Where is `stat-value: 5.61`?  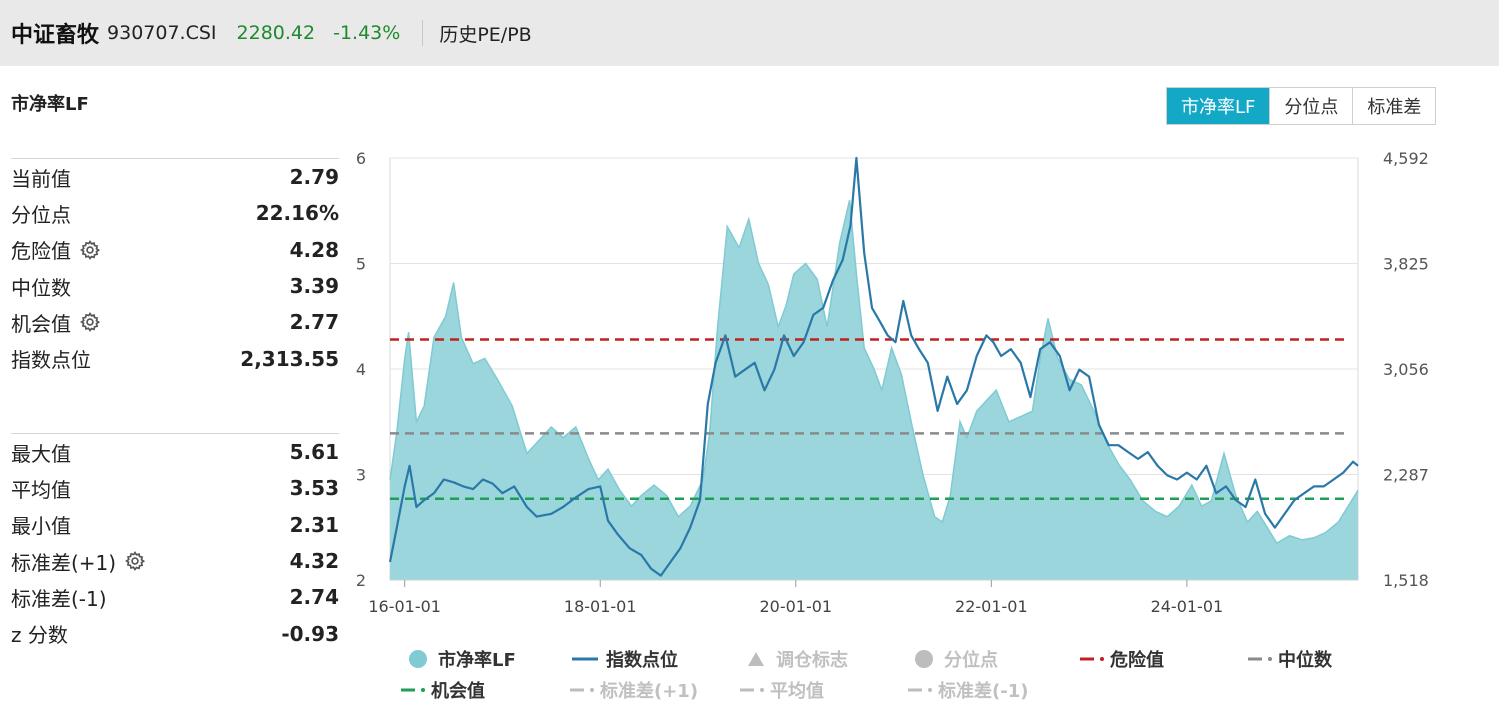 stat-value: 5.61 is located at coordinates (314, 452).